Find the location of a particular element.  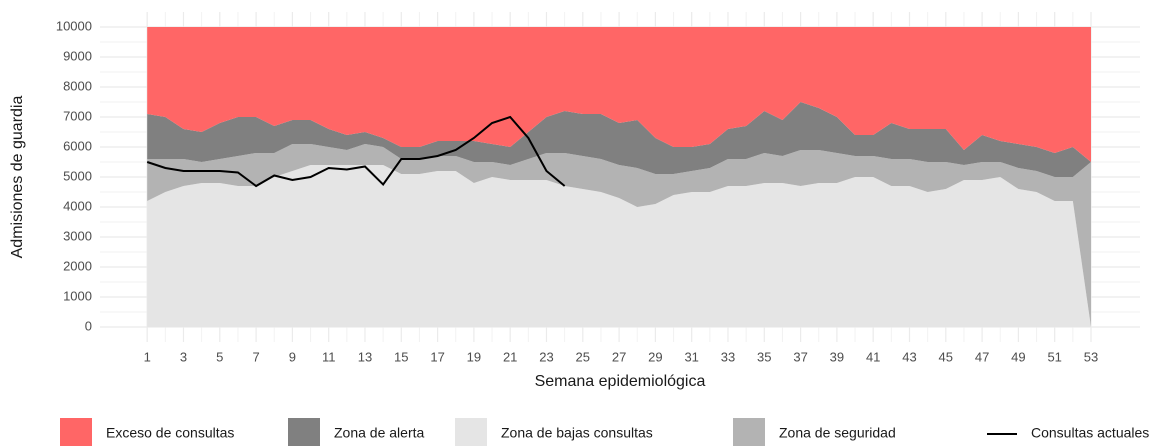

y-tick-label: 0 is located at coordinates (88, 325).